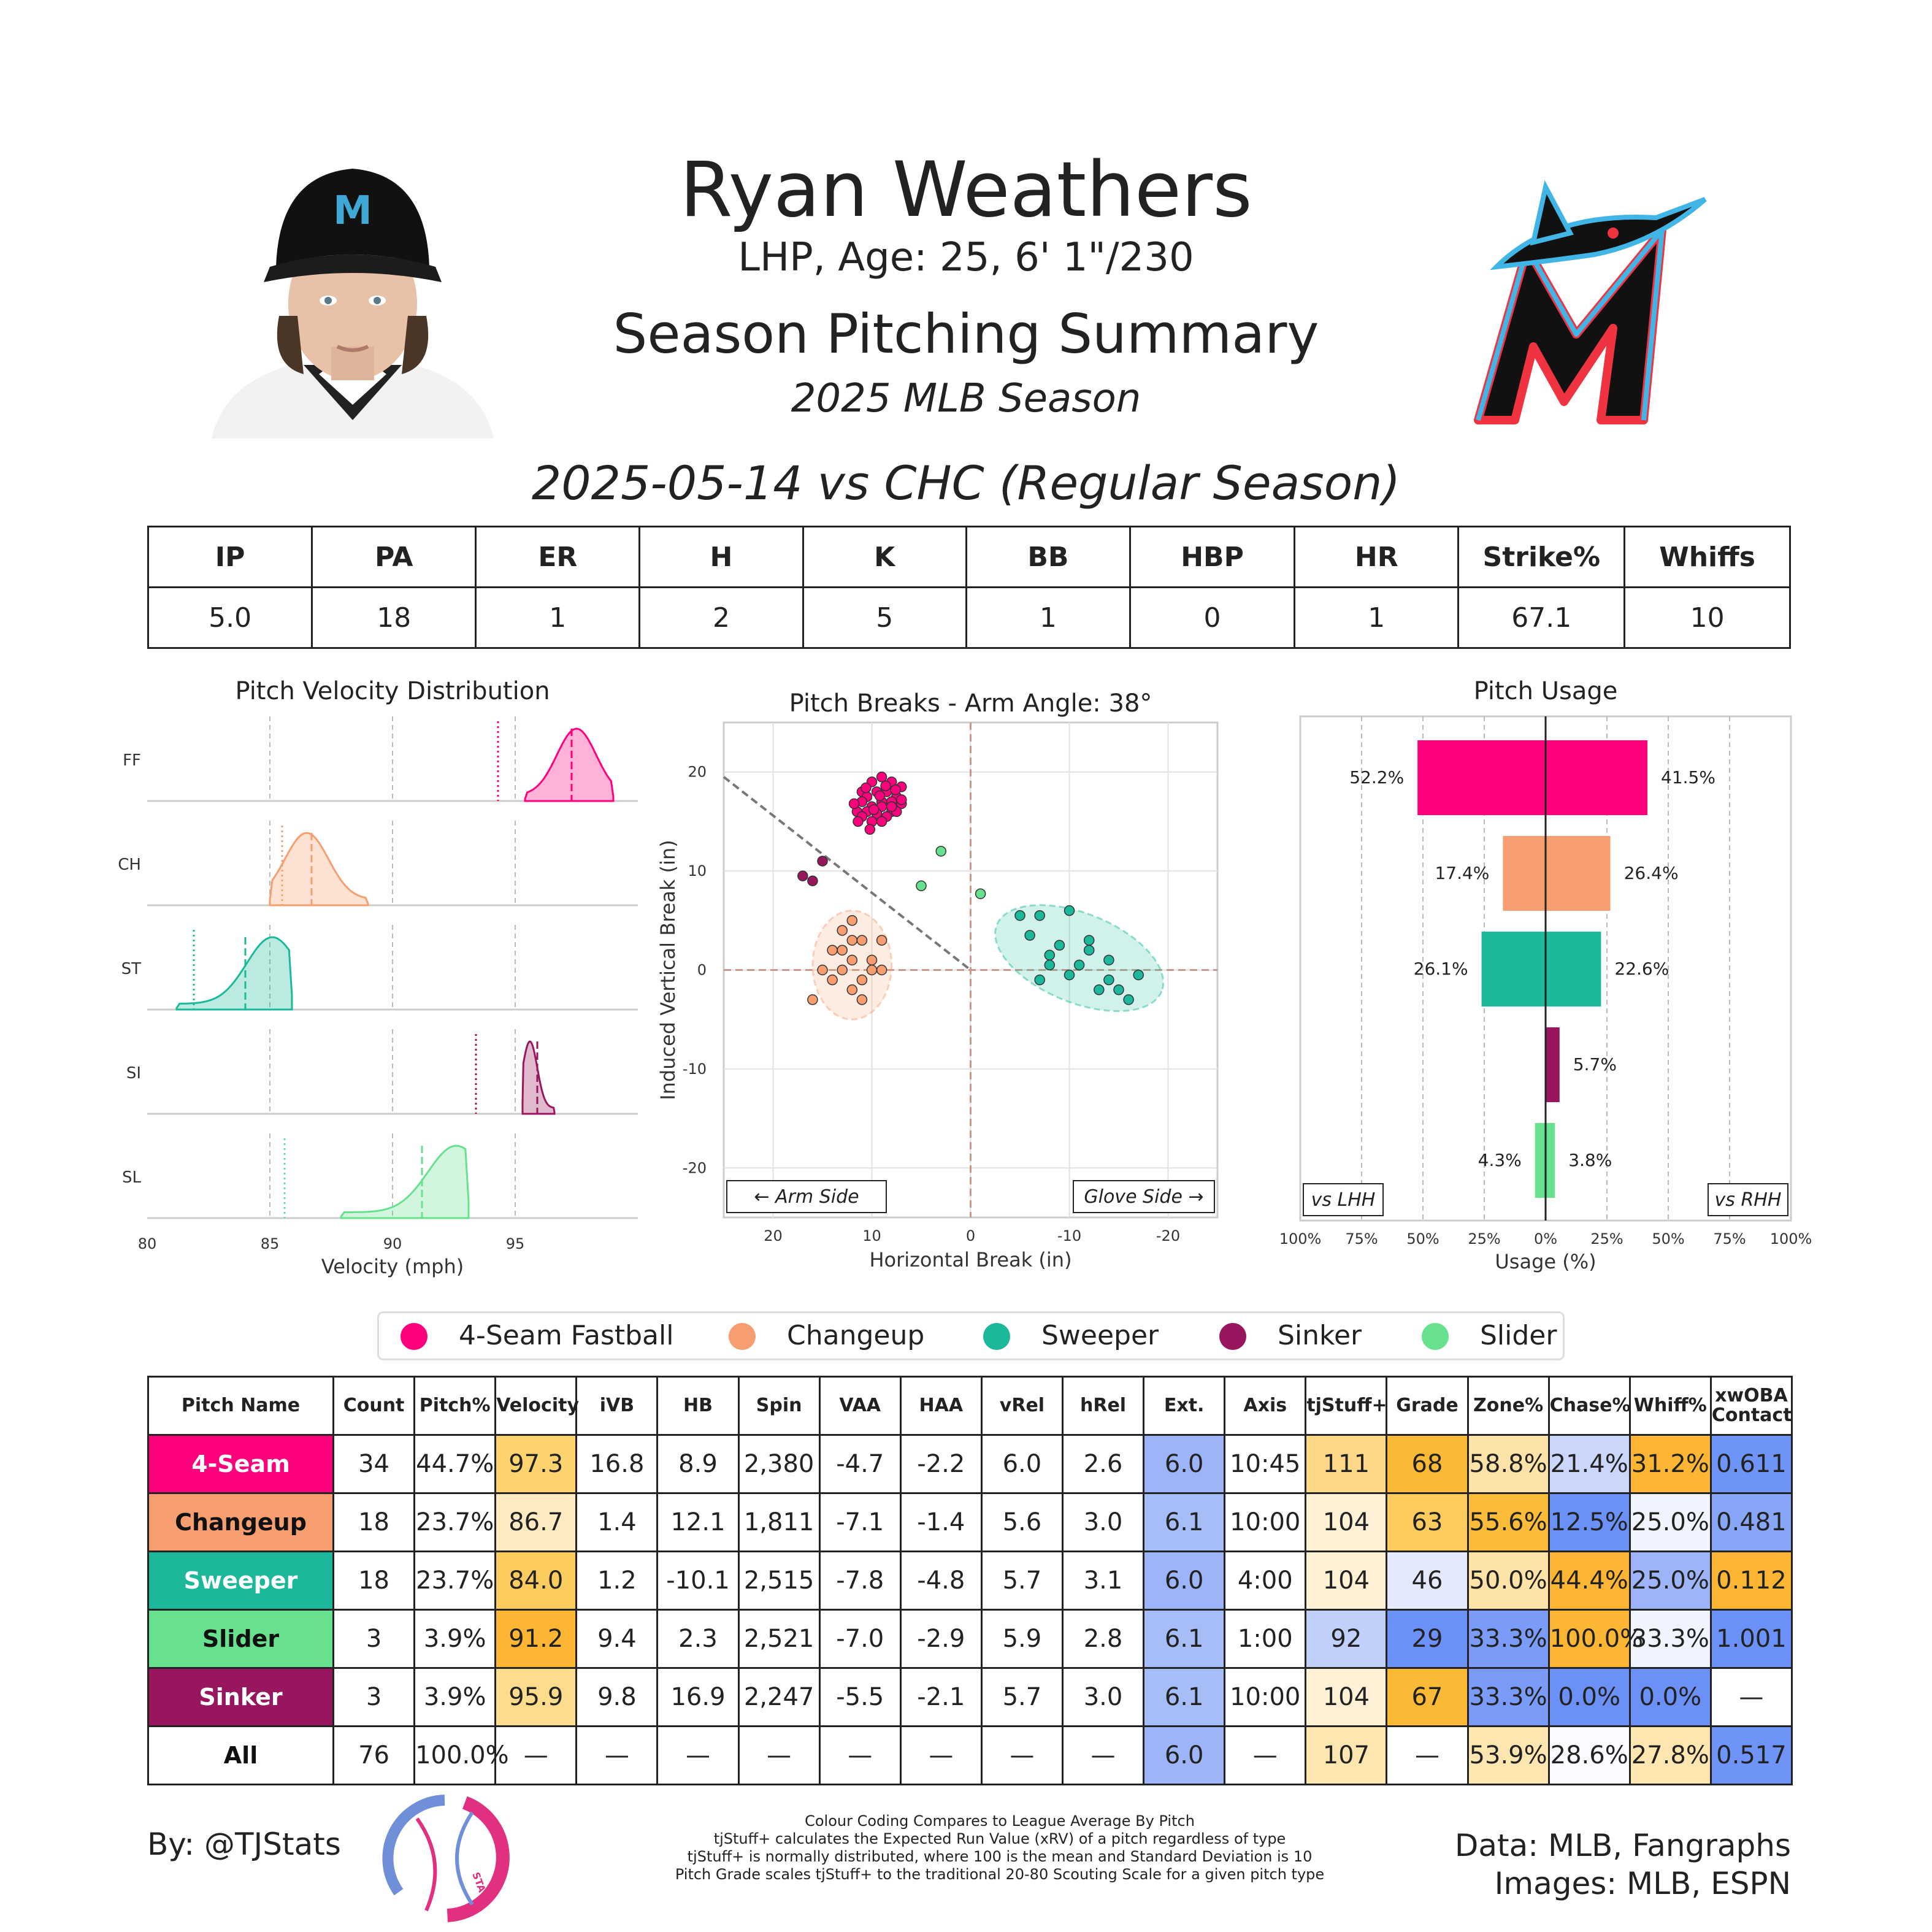  I want to click on breaks-ytick-label: -20, so click(695, 1167).